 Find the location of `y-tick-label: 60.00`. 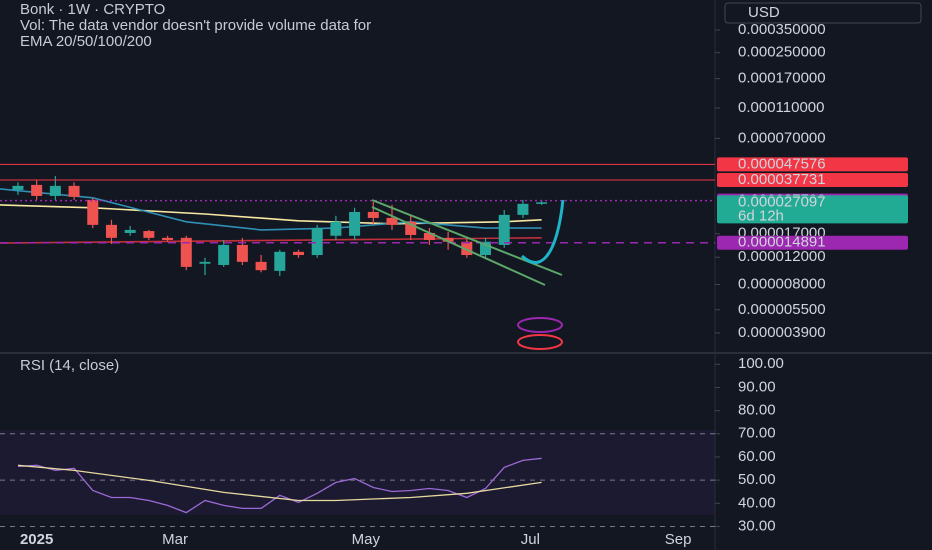

y-tick-label: 60.00 is located at coordinates (757, 456).